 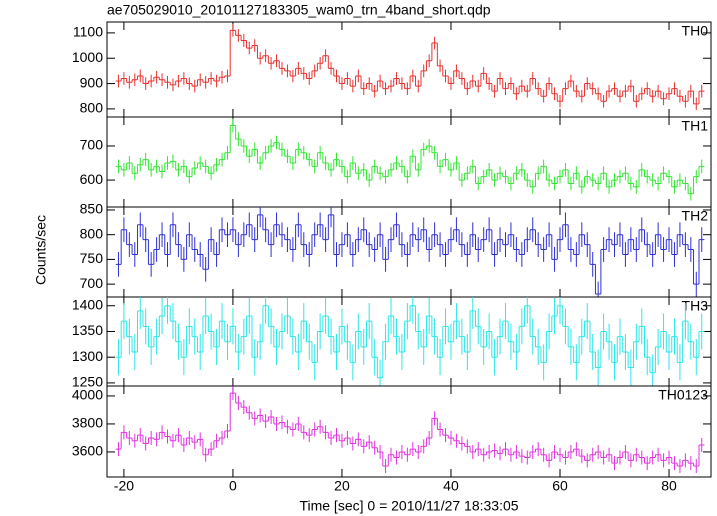 I want to click on panel-label: TH1, so click(x=695, y=126).